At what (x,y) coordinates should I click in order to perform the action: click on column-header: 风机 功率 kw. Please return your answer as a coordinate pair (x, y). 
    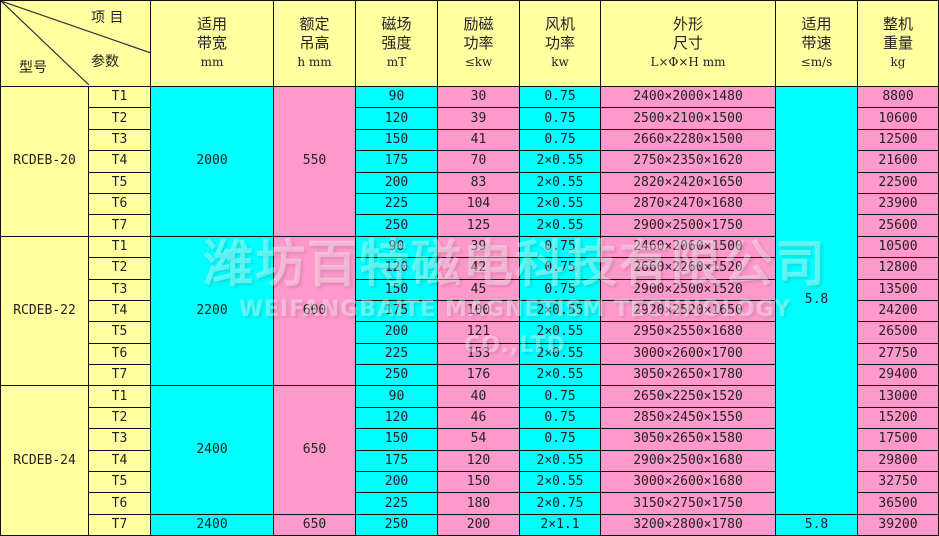
    Looking at the image, I should click on (560, 43).